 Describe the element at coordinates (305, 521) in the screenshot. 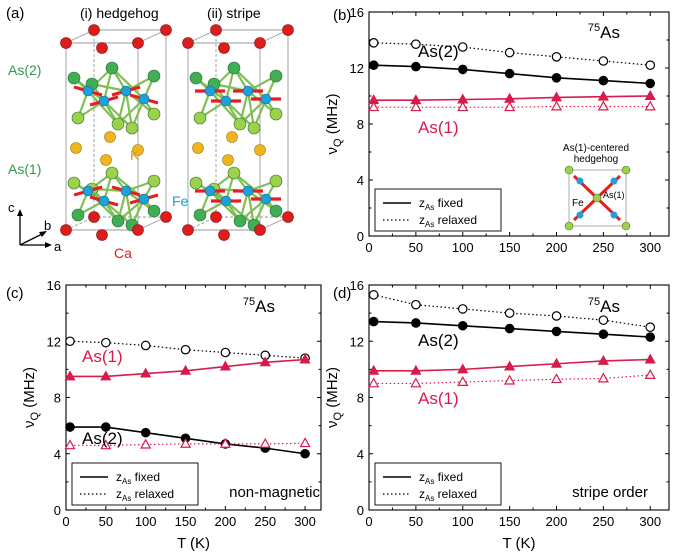

I see `x-tick-label: 300` at that location.